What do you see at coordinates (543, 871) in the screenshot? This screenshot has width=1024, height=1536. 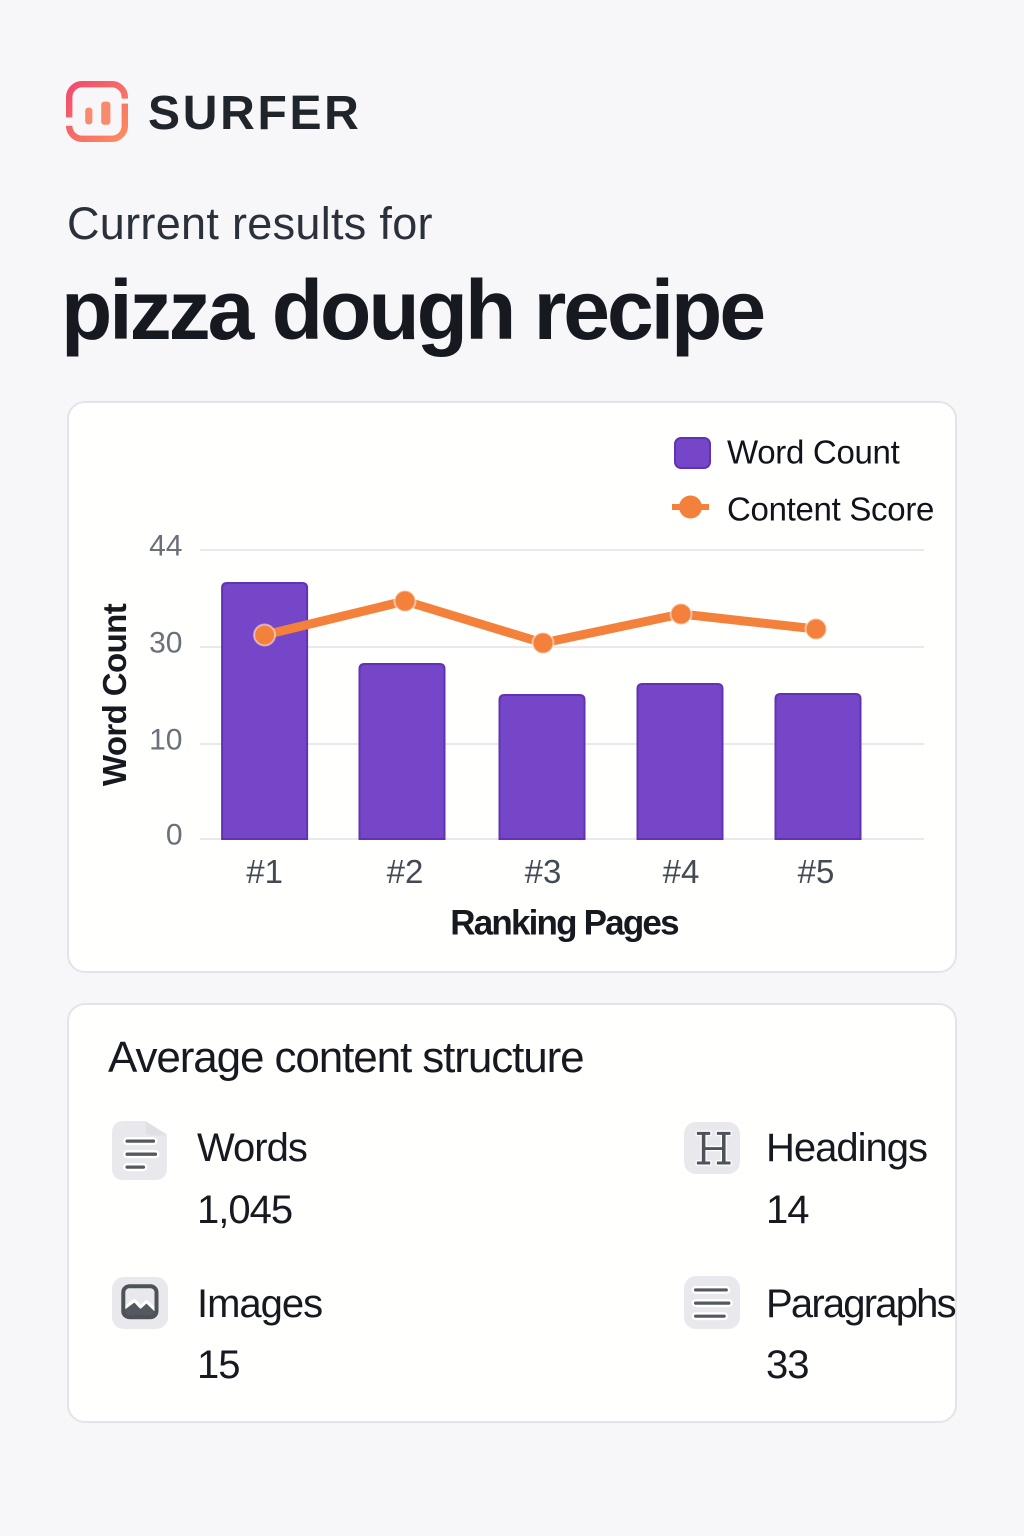 I see `svg-text: #3` at bounding box center [543, 871].